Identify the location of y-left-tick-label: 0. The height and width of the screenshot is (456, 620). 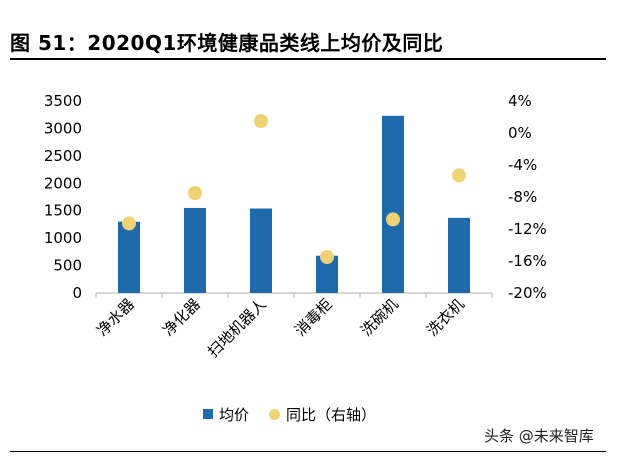
(77, 293).